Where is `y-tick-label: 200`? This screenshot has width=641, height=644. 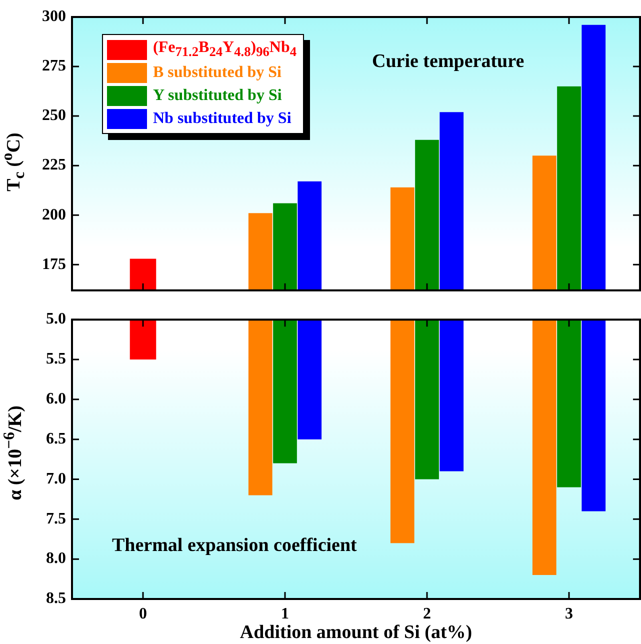
y-tick-label: 200 is located at coordinates (54, 215).